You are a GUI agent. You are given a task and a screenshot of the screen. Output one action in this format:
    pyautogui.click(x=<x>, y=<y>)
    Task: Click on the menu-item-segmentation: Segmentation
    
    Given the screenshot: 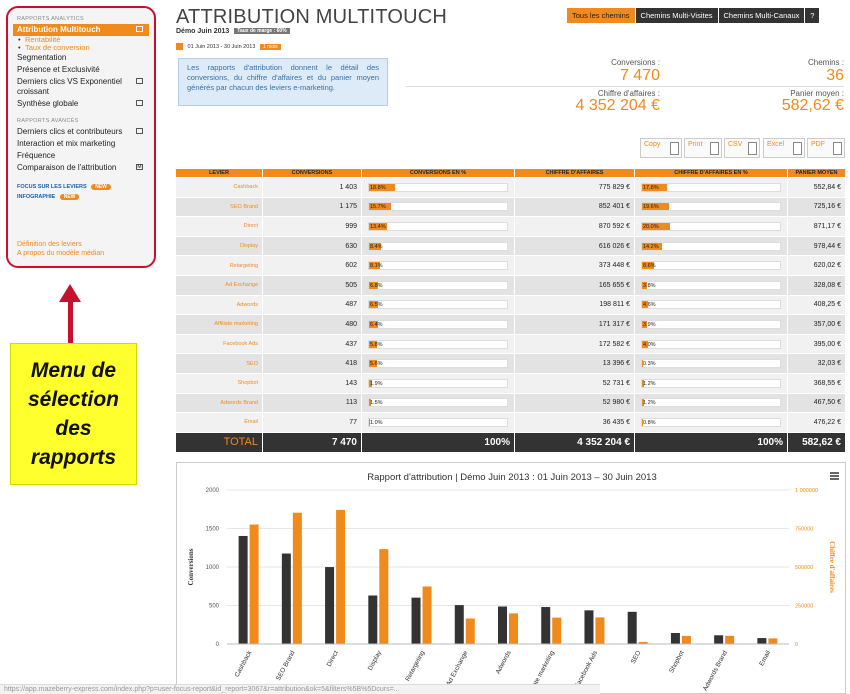 What is the action you would take?
    pyautogui.click(x=81, y=58)
    